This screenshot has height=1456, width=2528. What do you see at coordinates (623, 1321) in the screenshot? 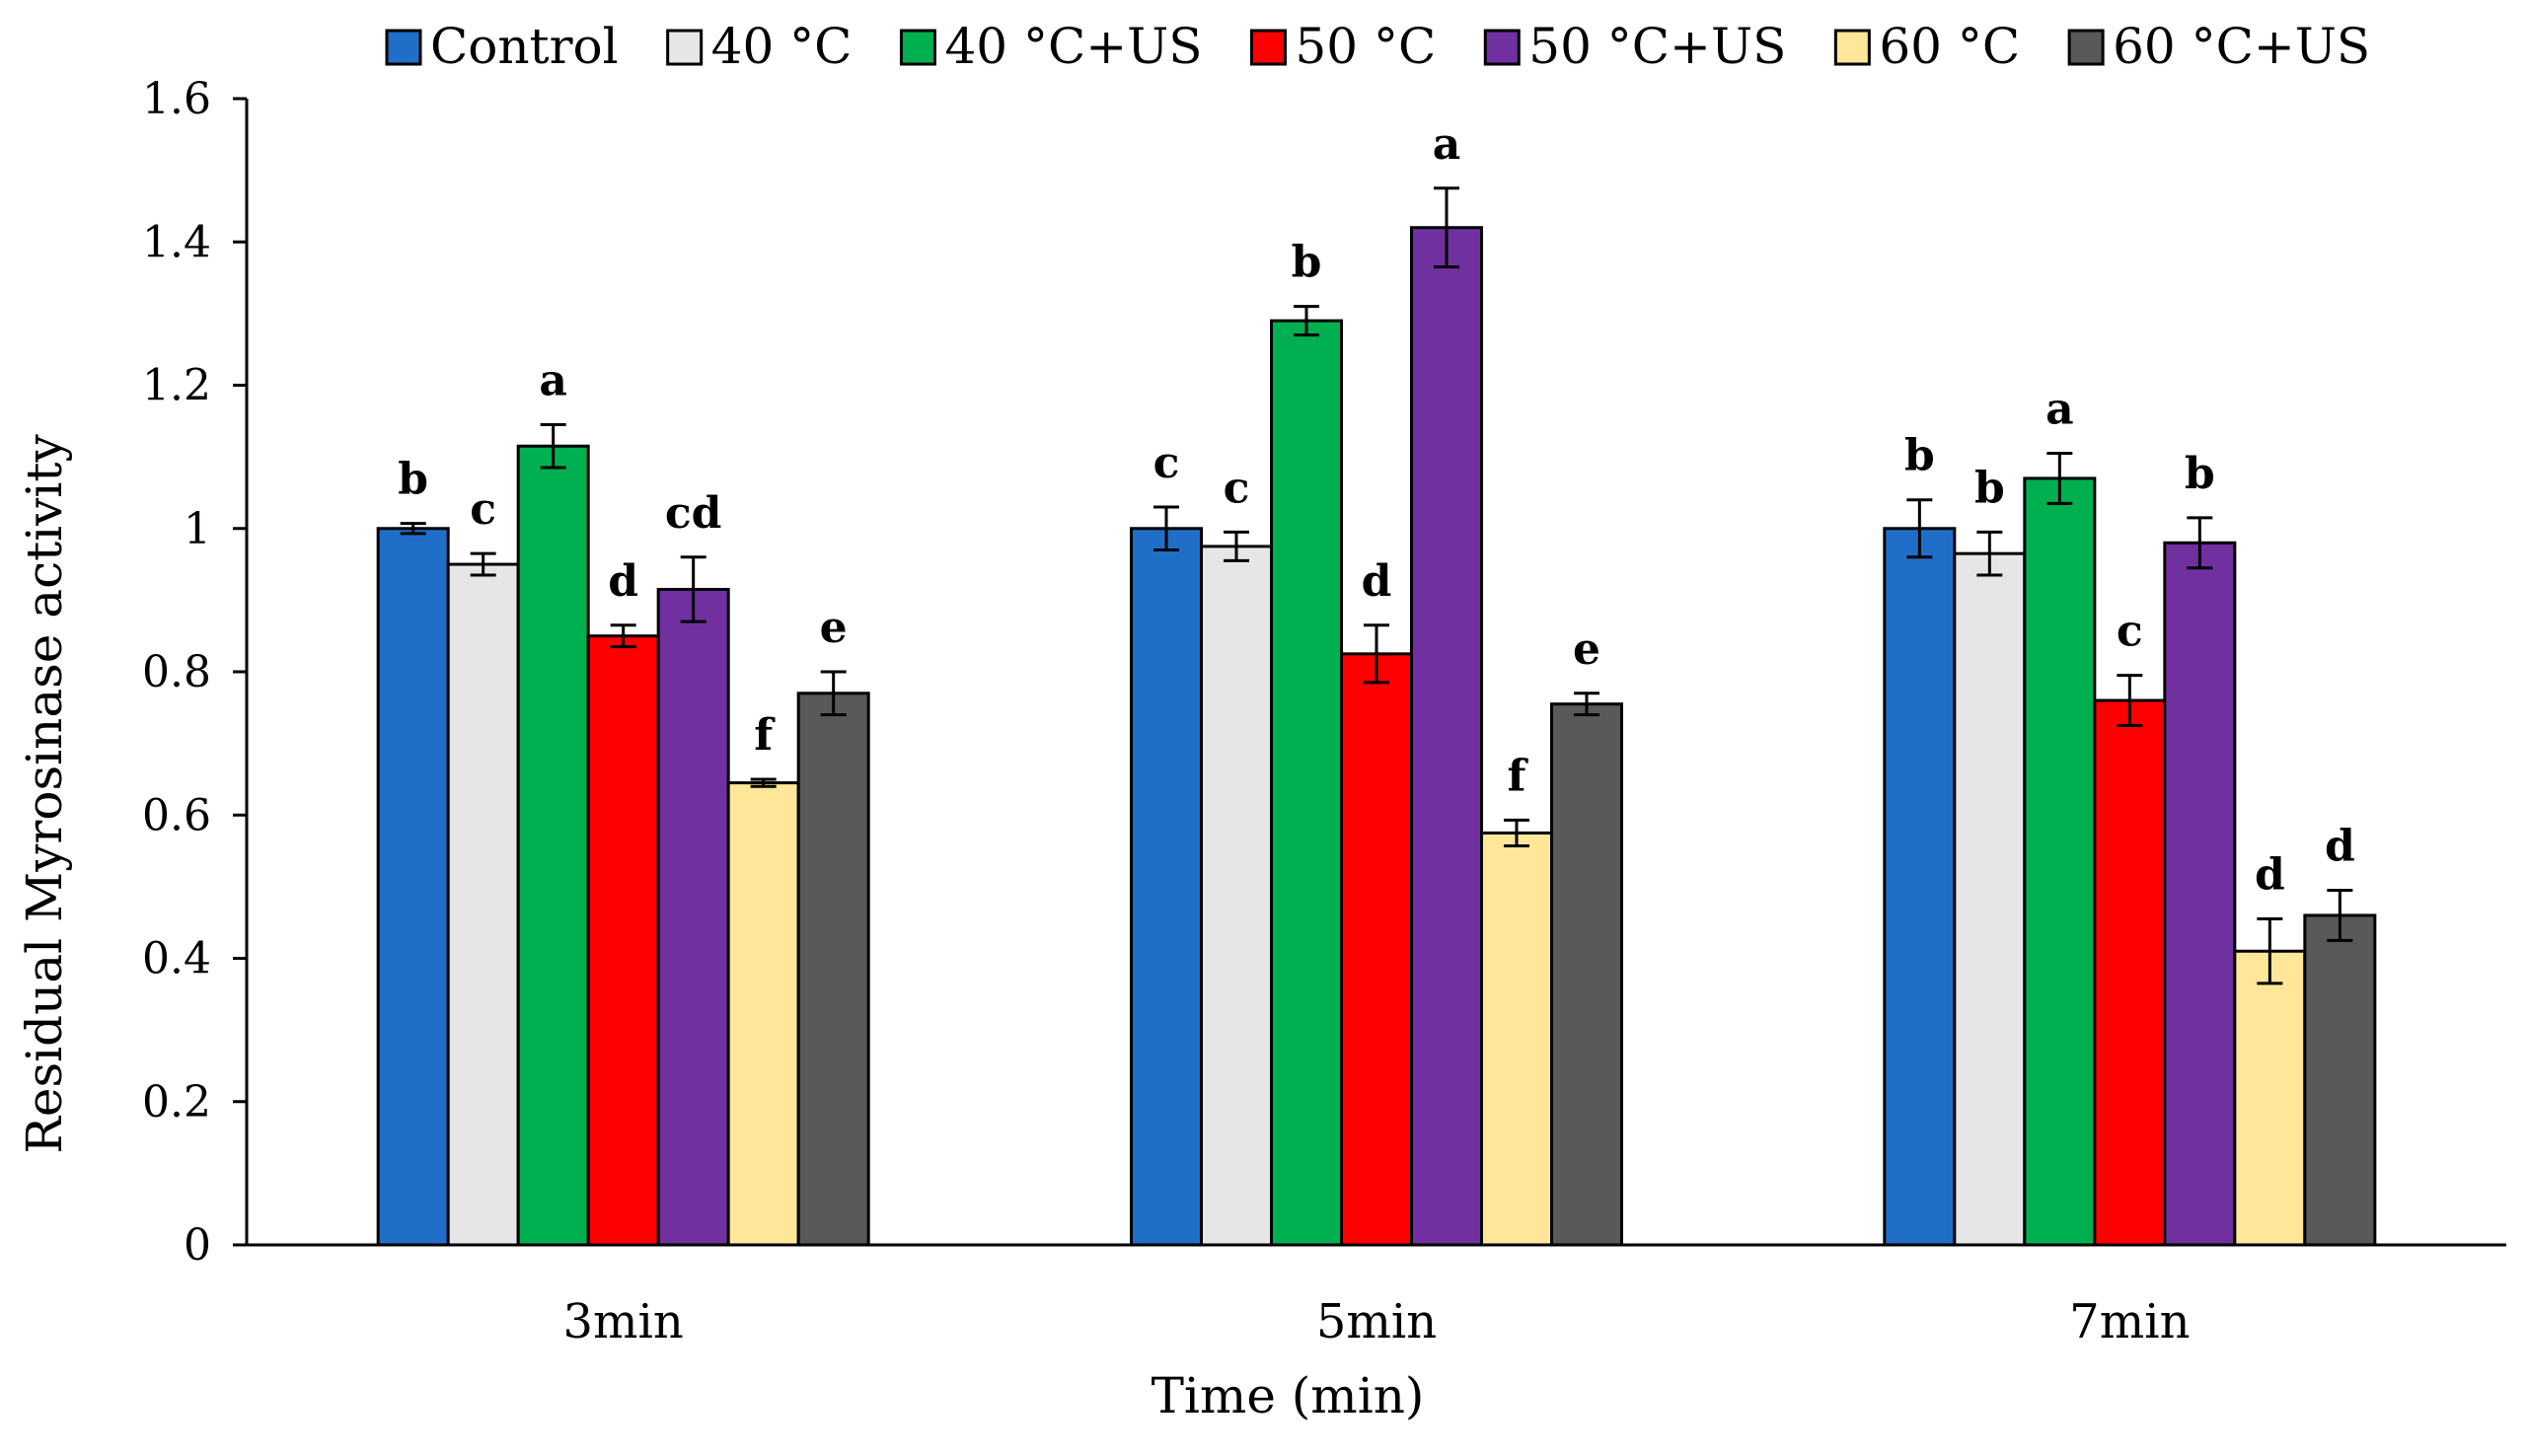
I see `x-category-label: 3min` at bounding box center [623, 1321].